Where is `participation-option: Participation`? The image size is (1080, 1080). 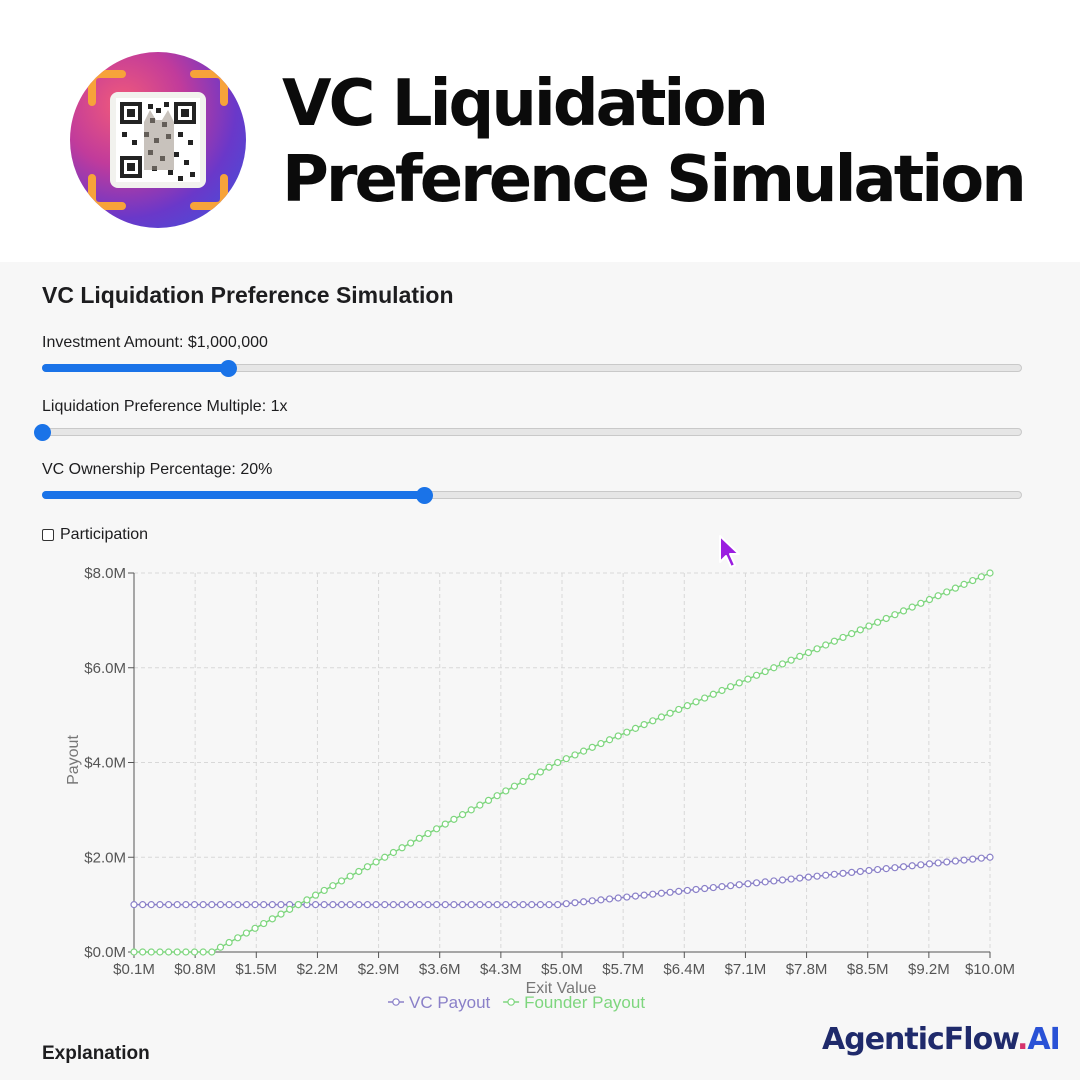
participation-option: Participation is located at coordinates (95, 535).